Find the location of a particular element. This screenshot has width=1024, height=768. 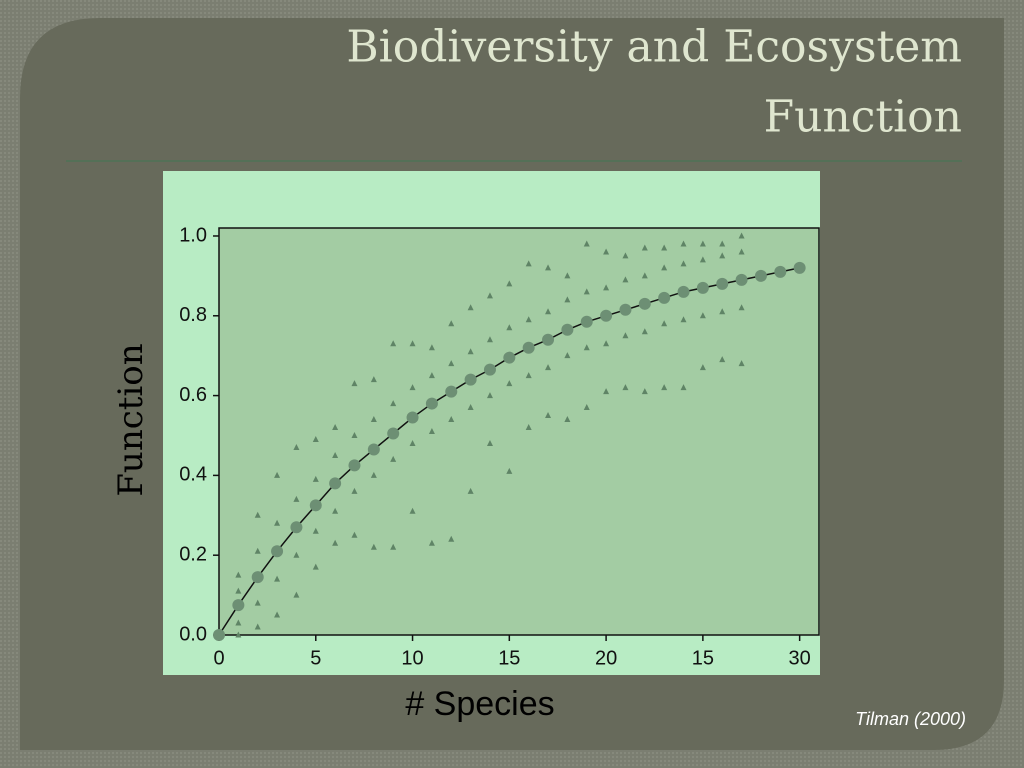

x-tick-label: 10 is located at coordinates (412, 658).